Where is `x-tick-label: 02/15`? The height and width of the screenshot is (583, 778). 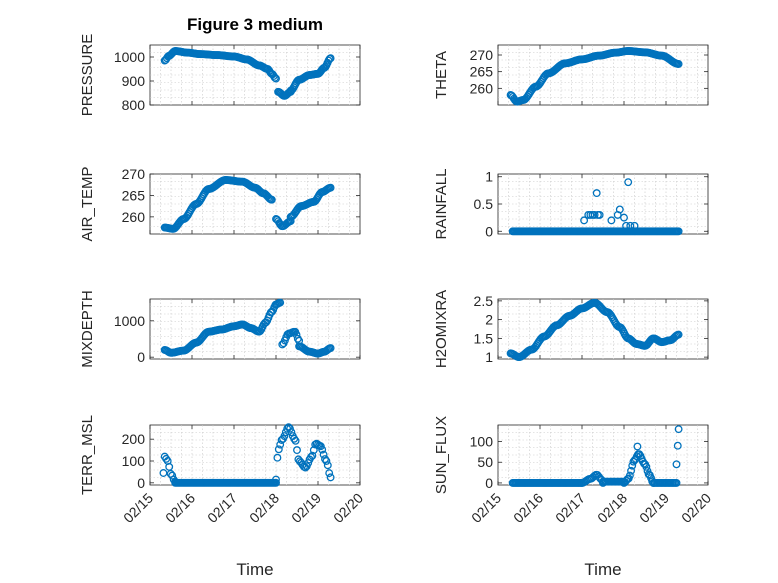
x-tick-label: 02/15 is located at coordinates (138, 508).